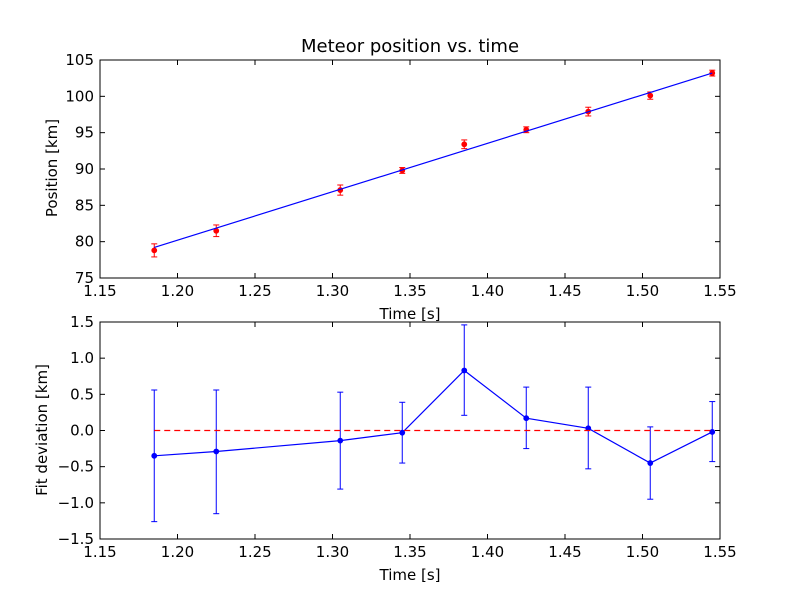 This screenshot has width=800, height=600. What do you see at coordinates (76, 467) in the screenshot?
I see `deviation-y-tick-label: −0.5` at bounding box center [76, 467].